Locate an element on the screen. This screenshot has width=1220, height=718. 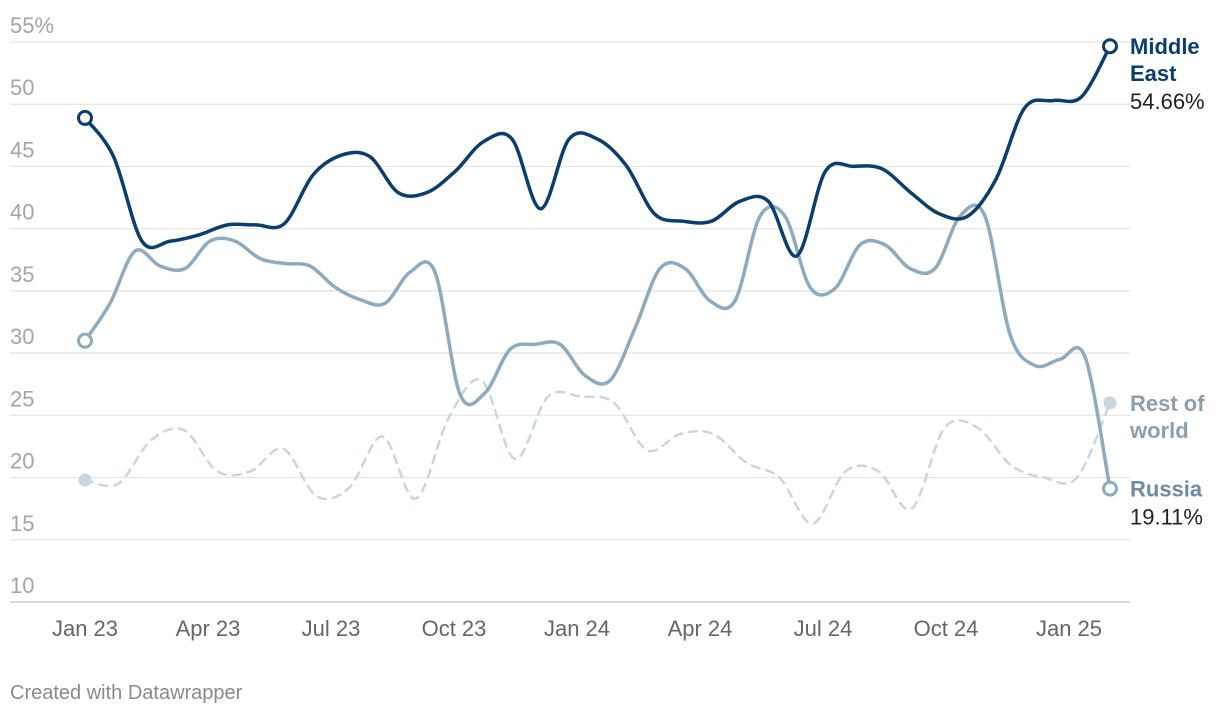
series-label-russia: Russia is located at coordinates (1166, 489).